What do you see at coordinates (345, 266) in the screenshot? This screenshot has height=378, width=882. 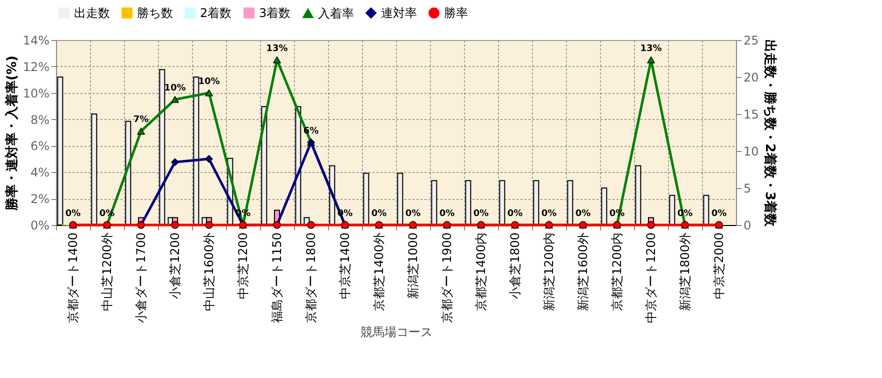 I see `x-tick-label: 中京芝1400` at bounding box center [345, 266].